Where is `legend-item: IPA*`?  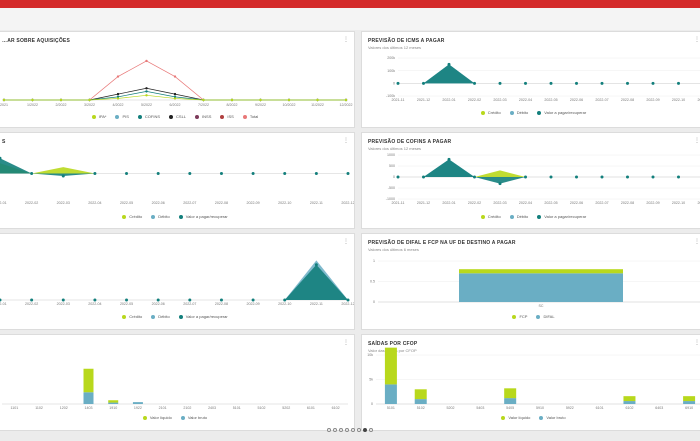
legend-item: IPA* is located at coordinates (98, 116).